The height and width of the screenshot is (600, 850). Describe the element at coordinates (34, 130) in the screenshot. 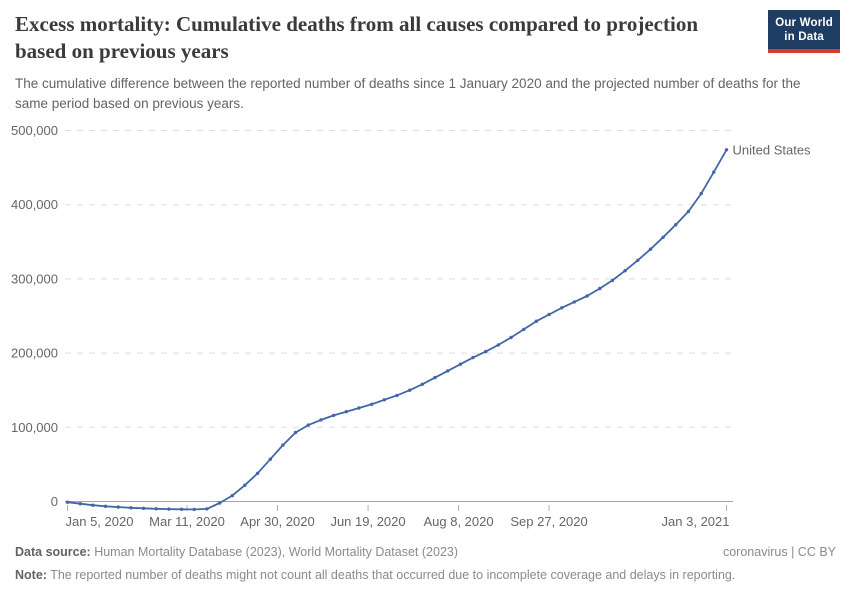

I see `y-tick-label: 500,000` at that location.